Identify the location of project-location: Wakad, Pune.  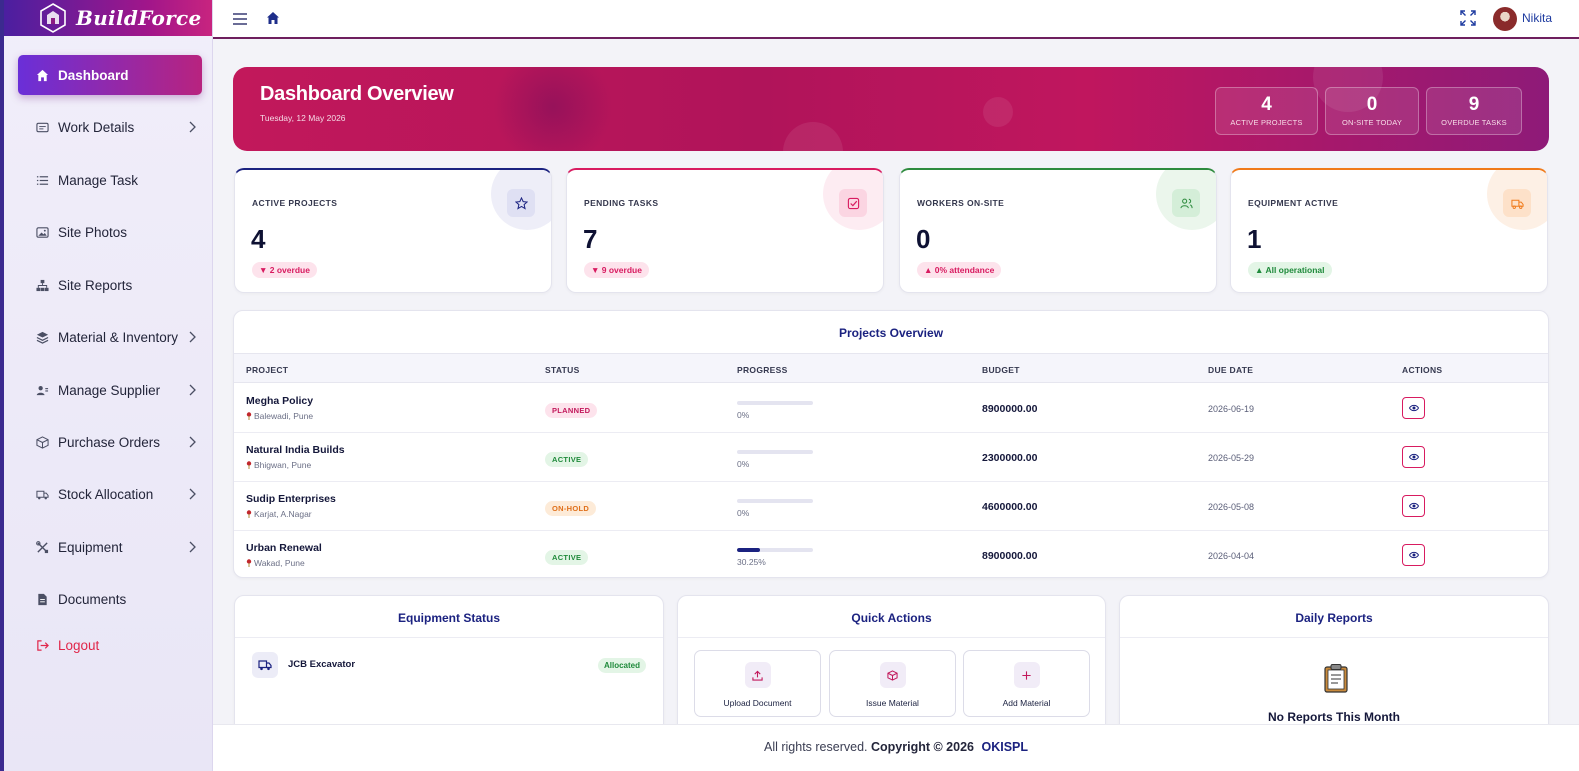
(275, 563).